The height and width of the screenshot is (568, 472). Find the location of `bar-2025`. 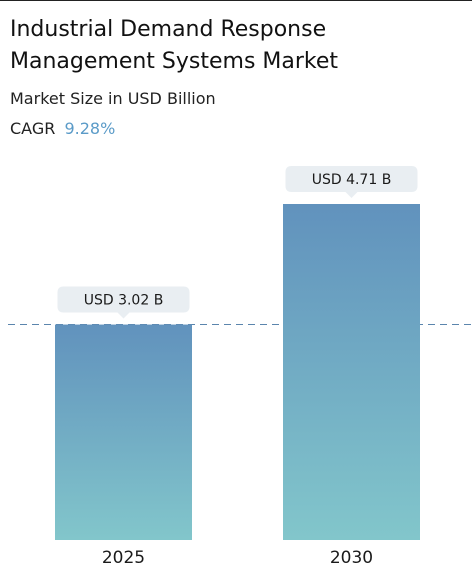

bar-2025 is located at coordinates (123, 432).